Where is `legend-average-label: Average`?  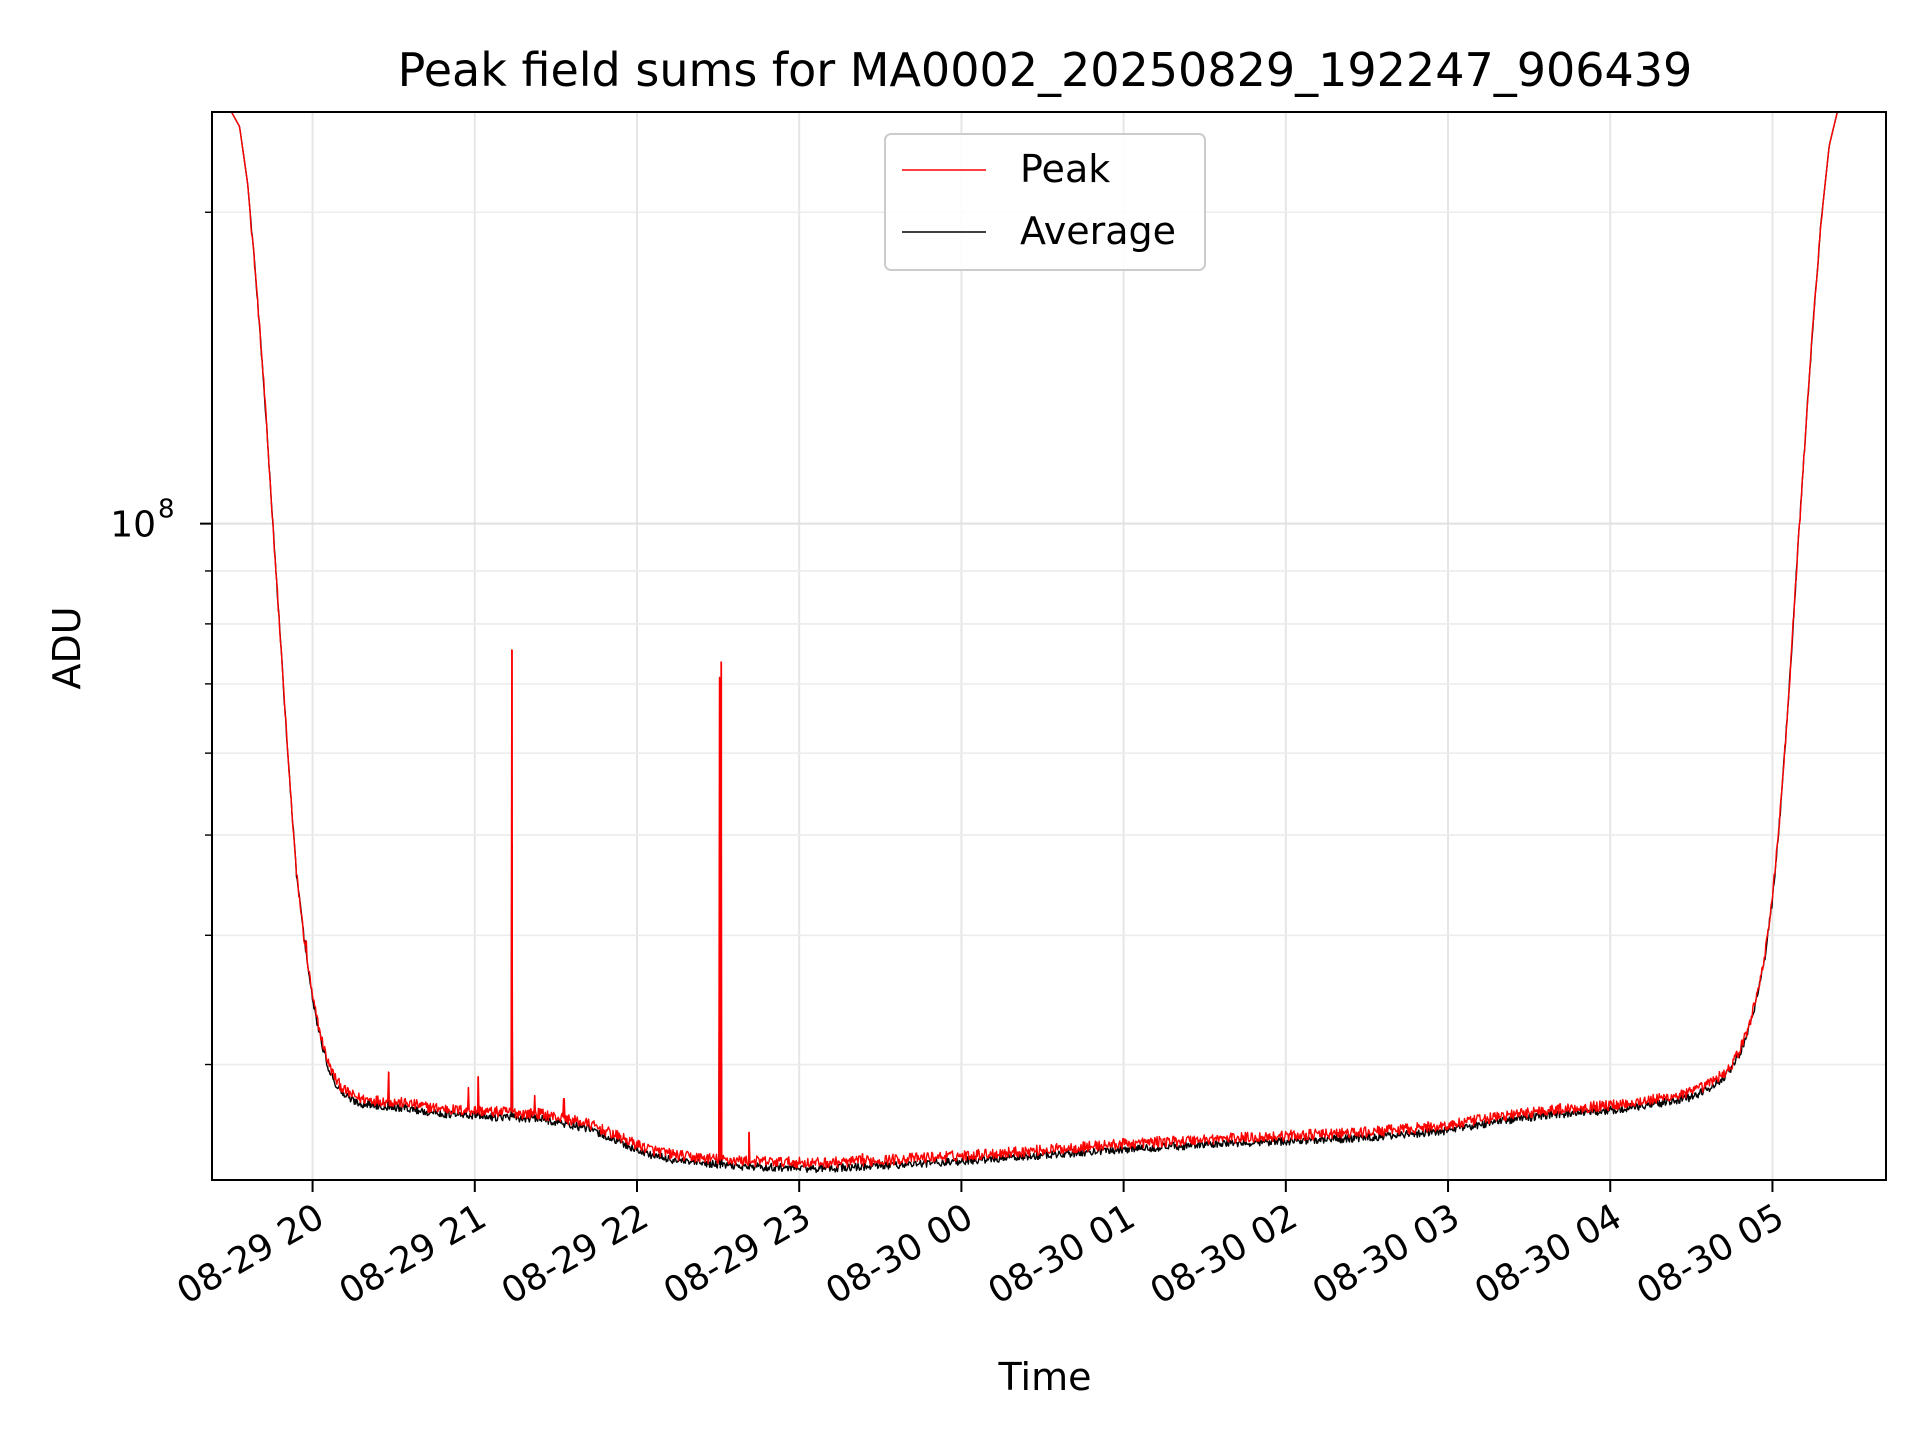
legend-average-label: Average is located at coordinates (1098, 231).